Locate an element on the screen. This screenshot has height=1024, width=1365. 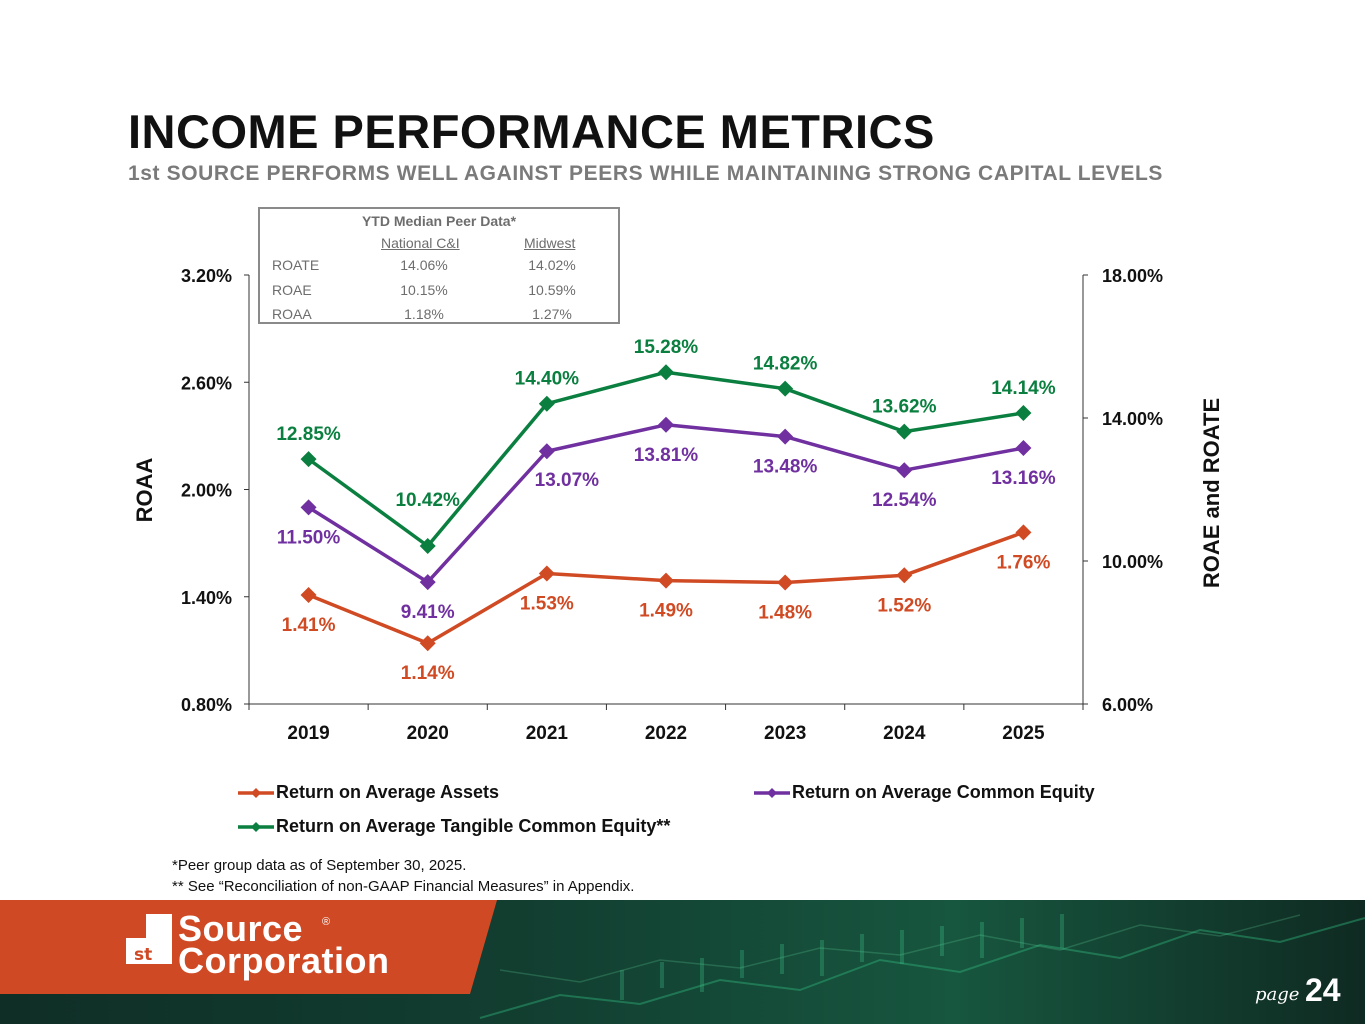
legend-item-roae: Return on Average Common Equity is located at coordinates (924, 792).